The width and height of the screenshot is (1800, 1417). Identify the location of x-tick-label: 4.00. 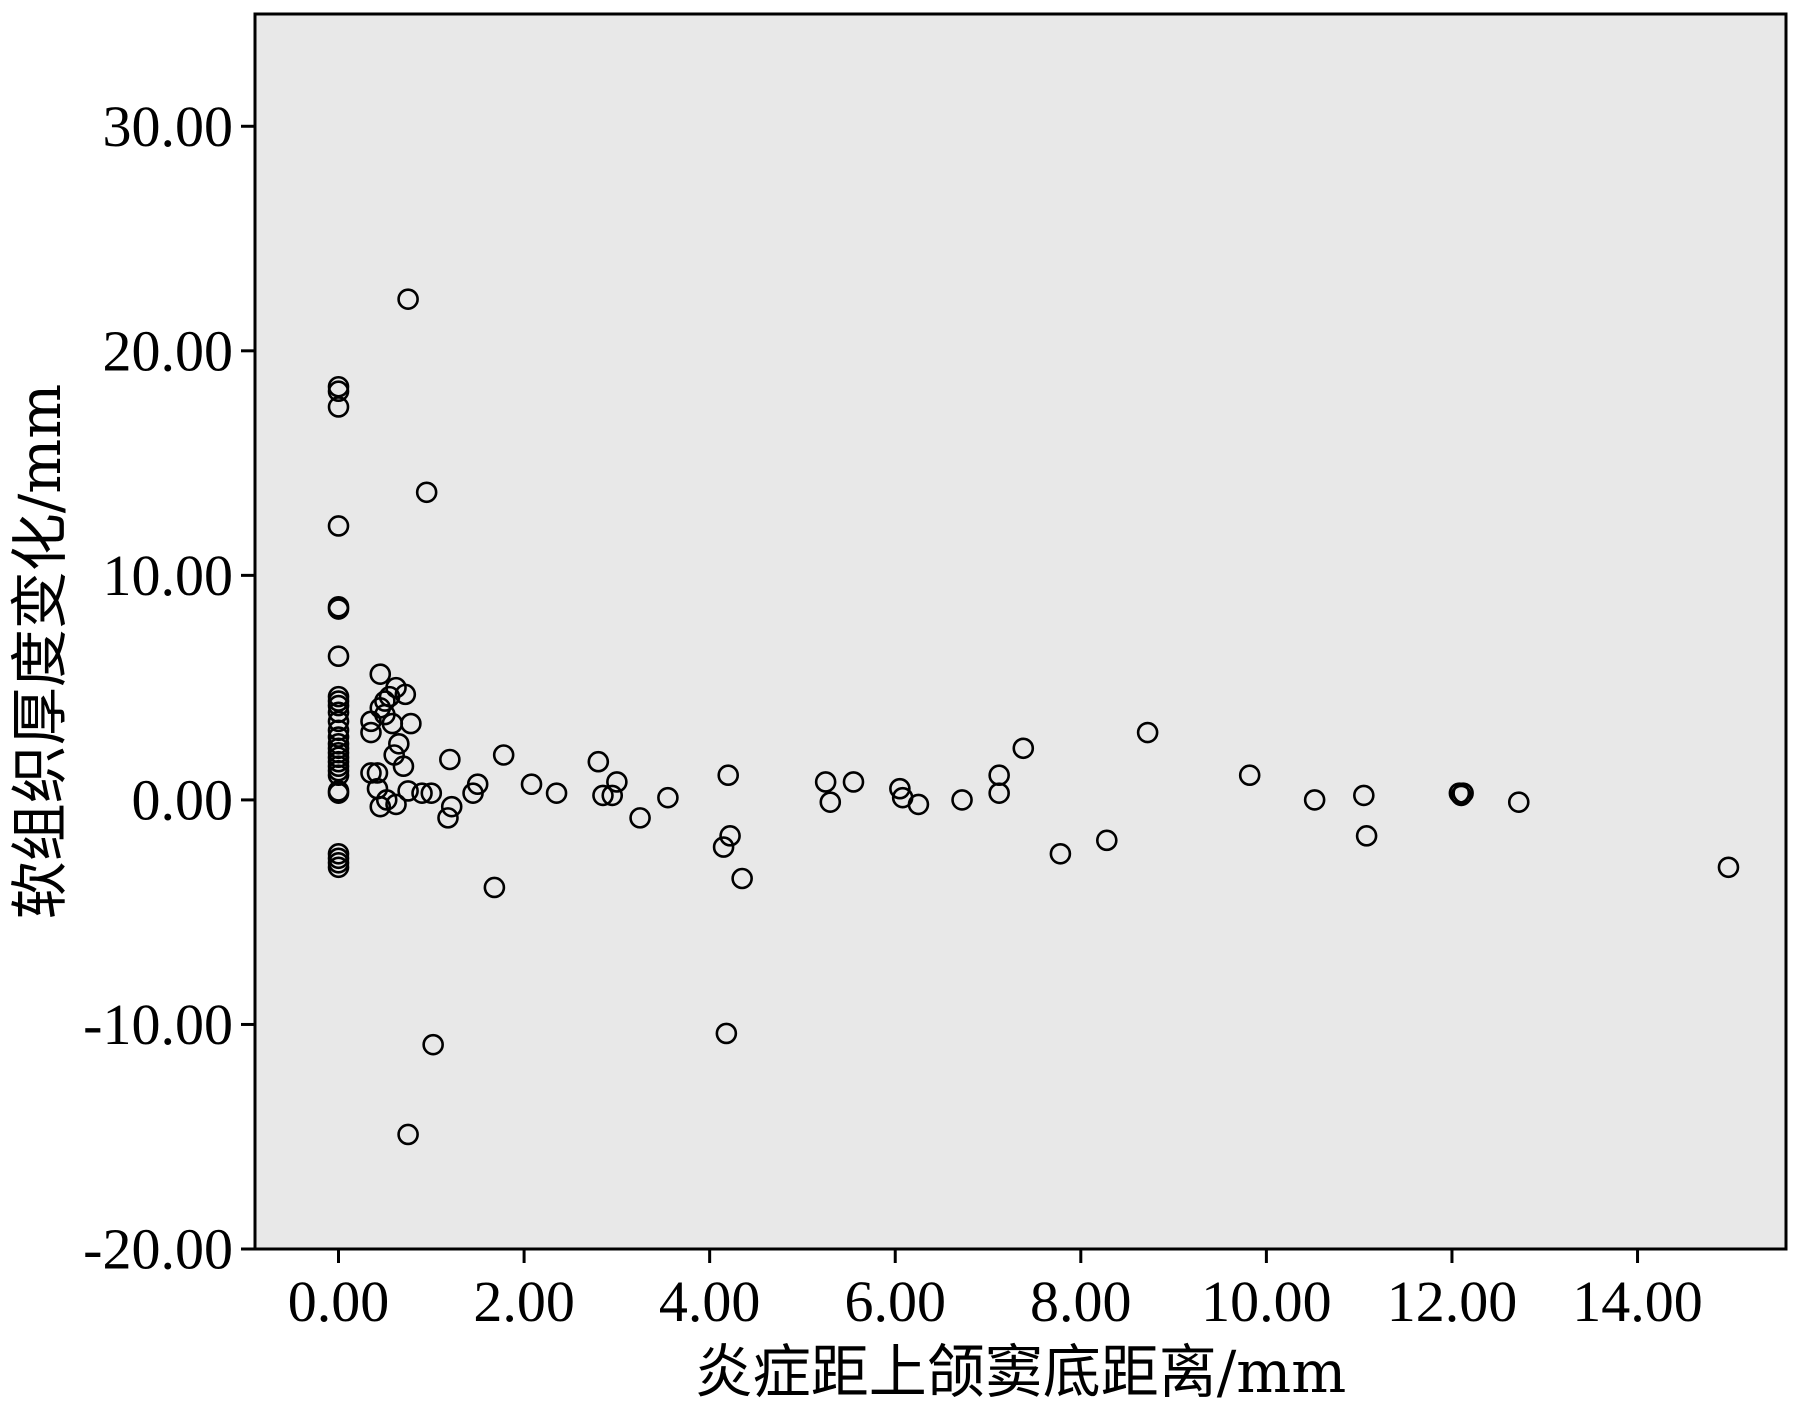
(710, 1301).